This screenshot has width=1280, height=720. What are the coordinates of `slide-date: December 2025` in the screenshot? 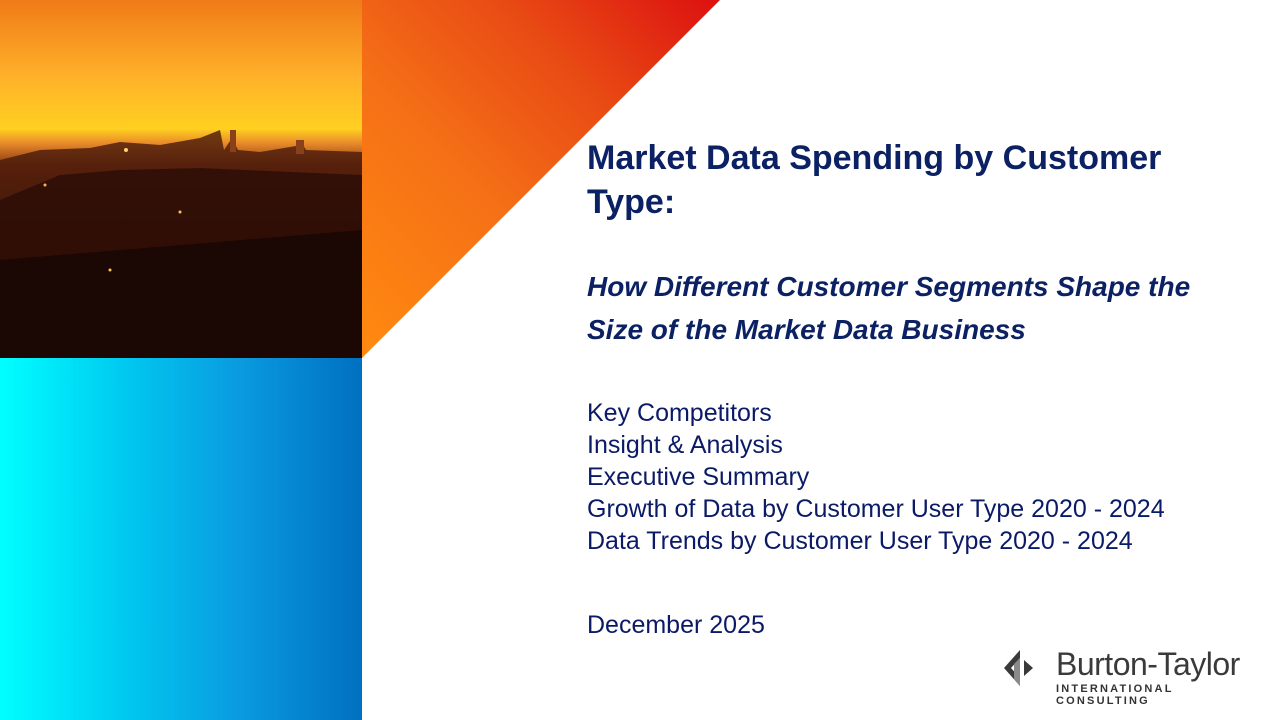 It's located at (676, 625).